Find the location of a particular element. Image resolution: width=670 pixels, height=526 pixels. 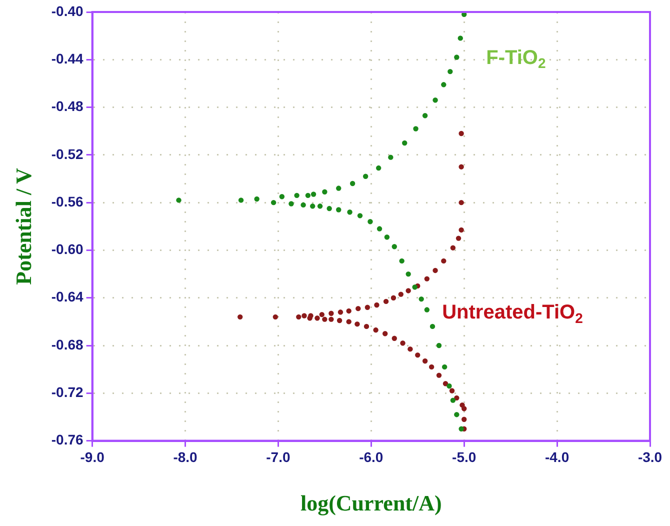

y-tick-label: -0.68 is located at coordinates (67, 344).